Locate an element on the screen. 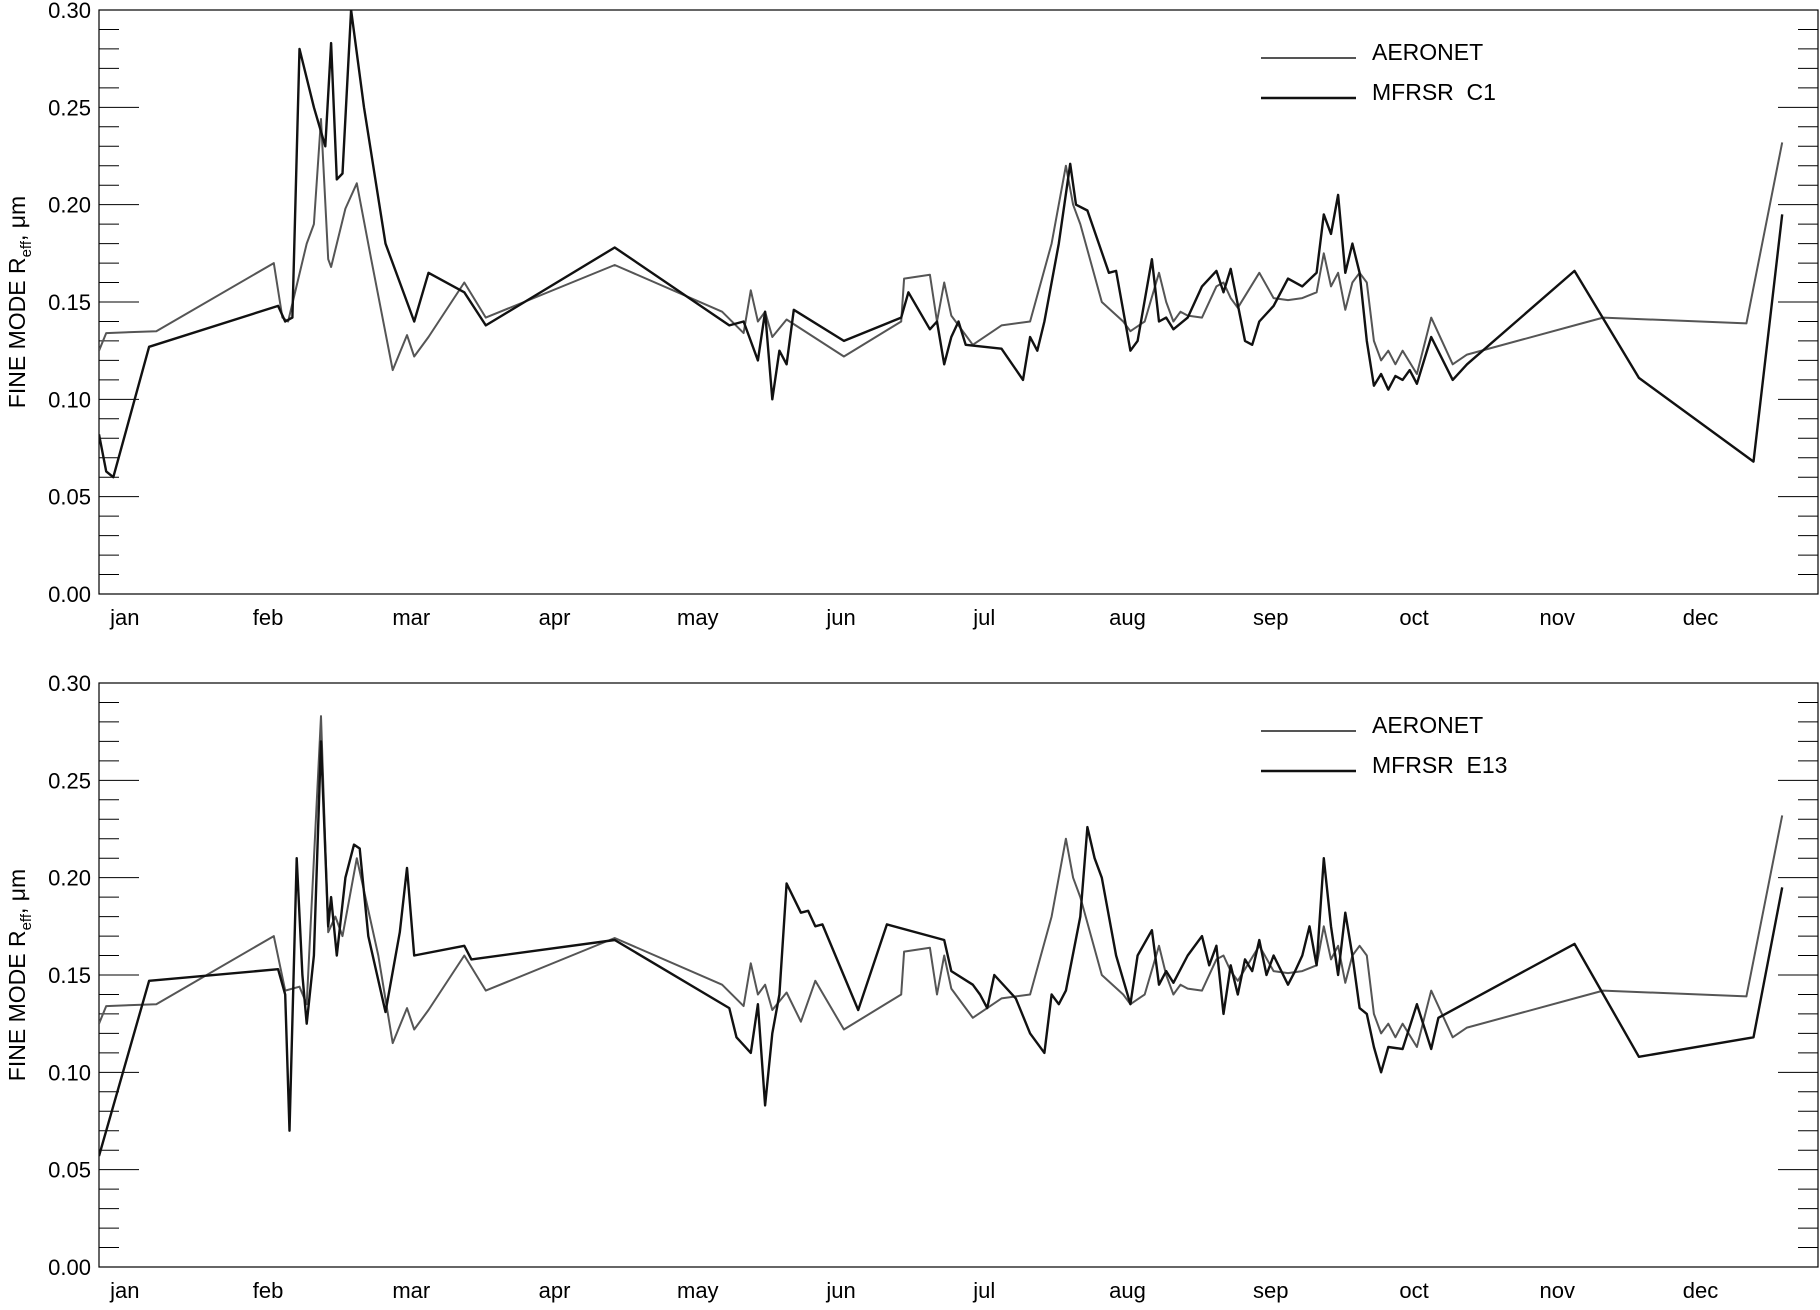 The width and height of the screenshot is (1820, 1310). legend-label: MFRSR C1 is located at coordinates (1434, 92).